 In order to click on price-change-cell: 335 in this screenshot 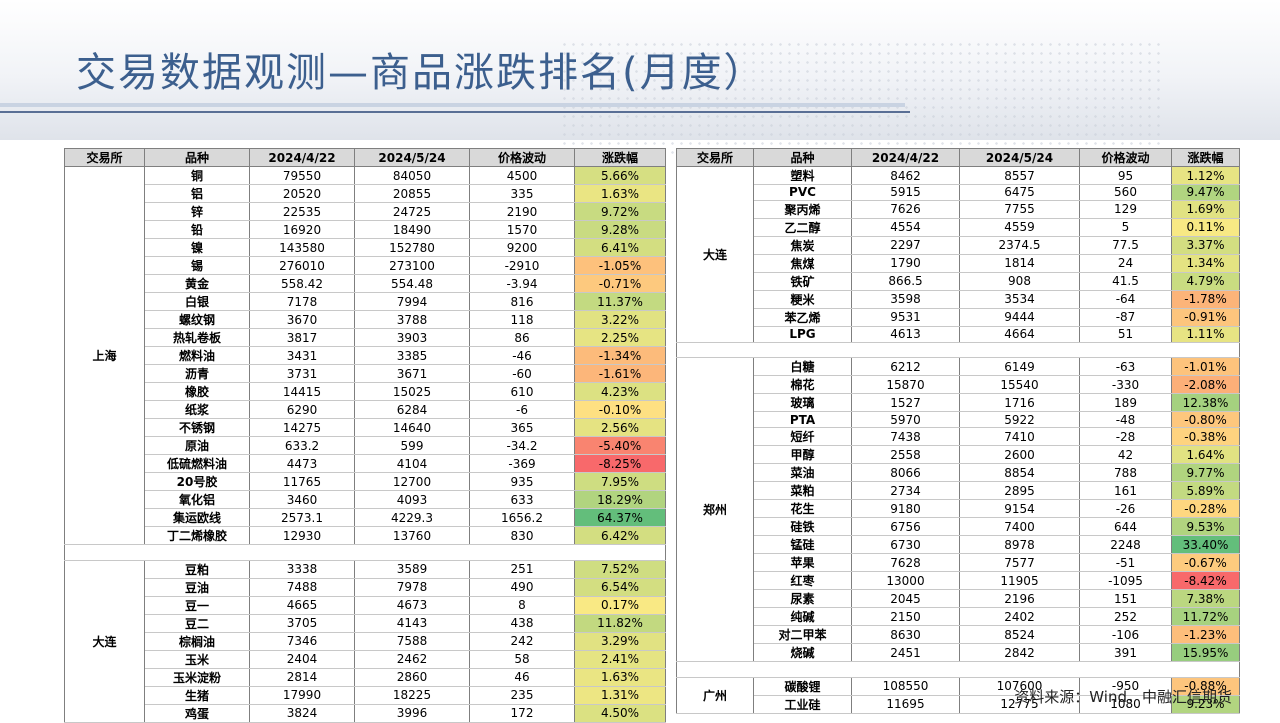, I will do `click(522, 193)`.